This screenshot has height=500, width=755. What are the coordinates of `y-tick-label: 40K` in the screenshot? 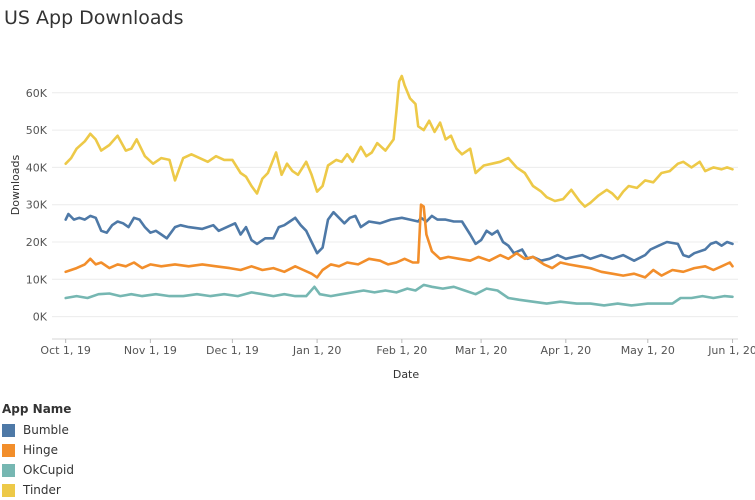 It's located at (37, 167).